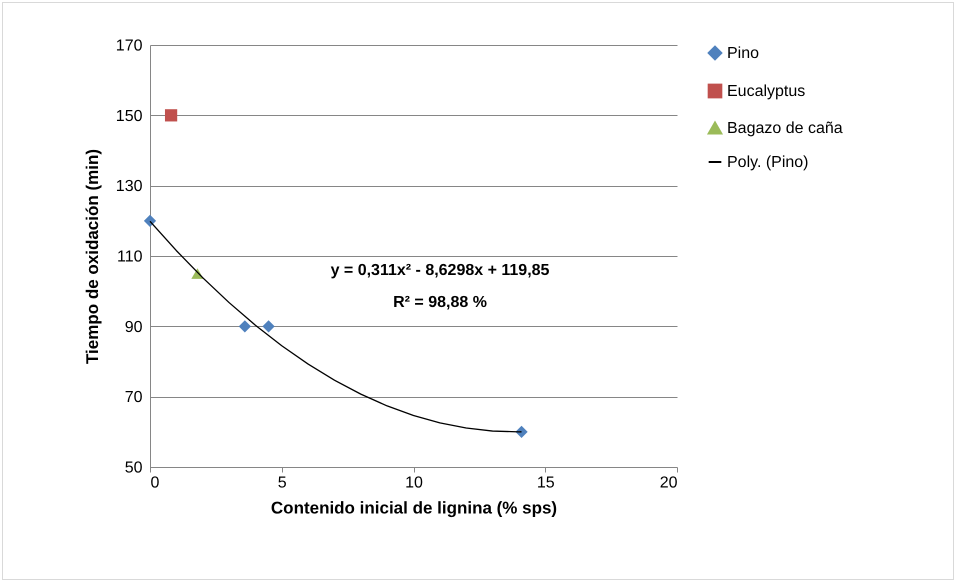 This screenshot has width=956, height=582. I want to click on x-tick-label: 10, so click(414, 483).